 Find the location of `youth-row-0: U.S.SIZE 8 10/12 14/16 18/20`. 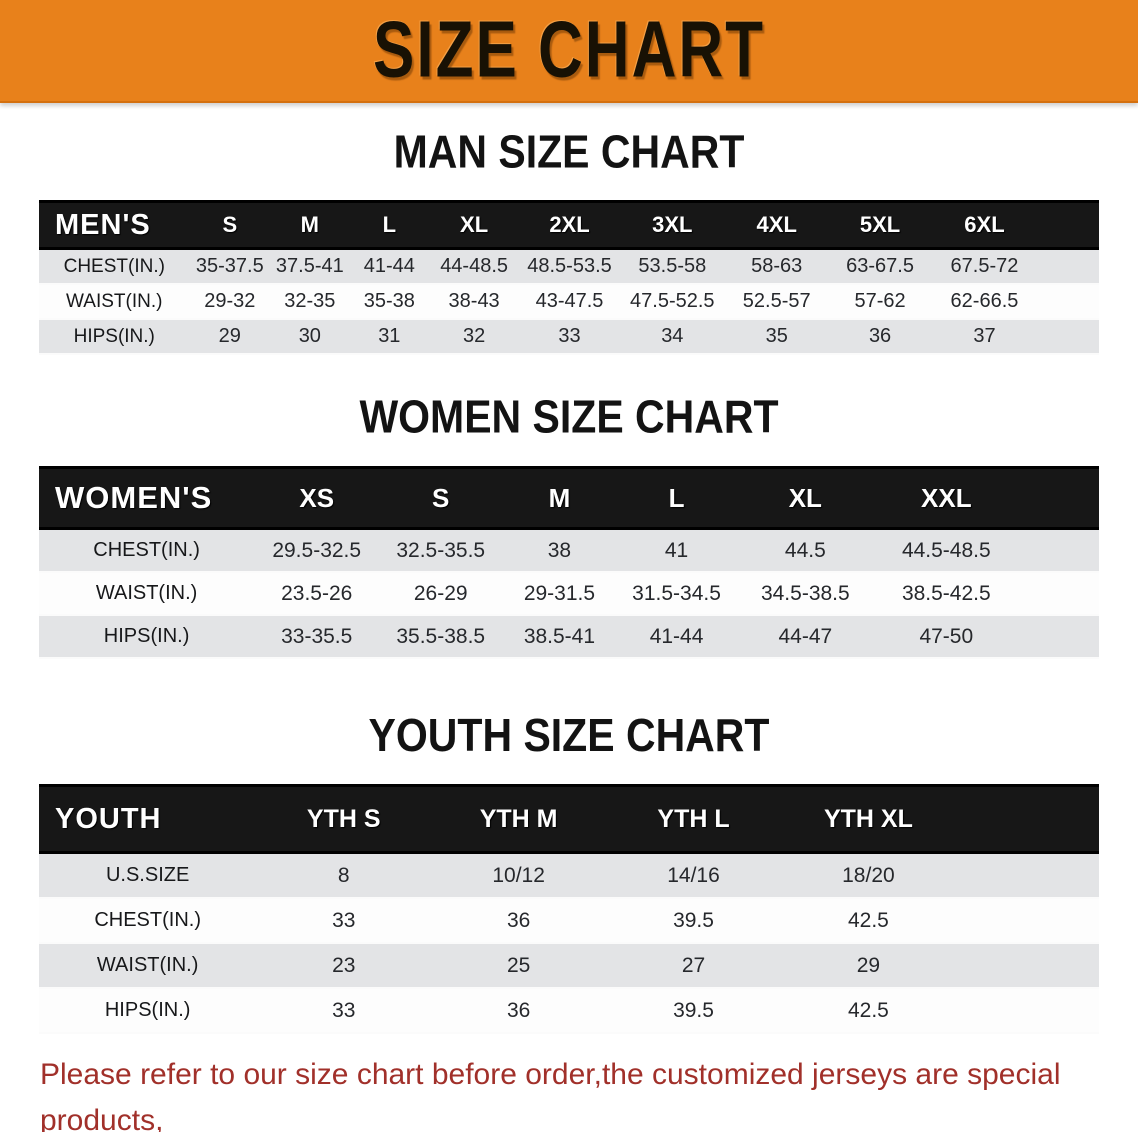

youth-row-0: U.S.SIZE 8 10/12 14/16 18/20 is located at coordinates (569, 875).